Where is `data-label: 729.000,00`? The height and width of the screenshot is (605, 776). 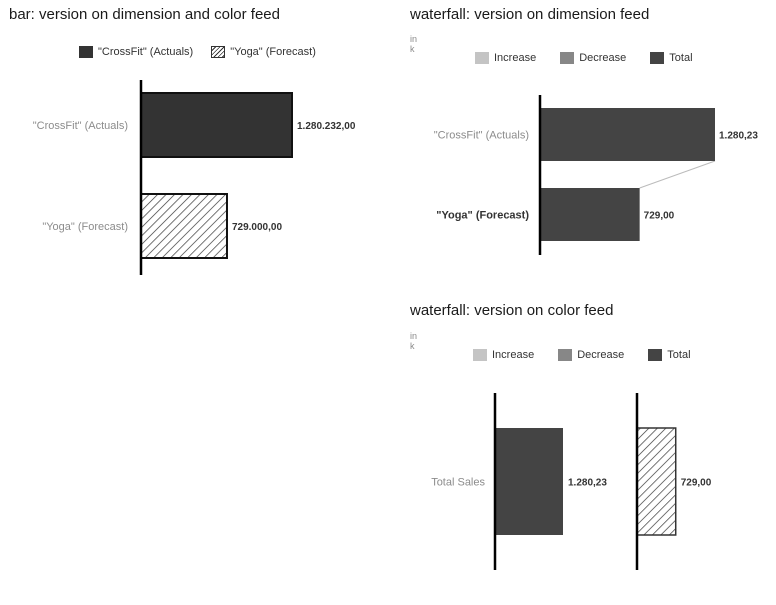 data-label: 729.000,00 is located at coordinates (257, 227).